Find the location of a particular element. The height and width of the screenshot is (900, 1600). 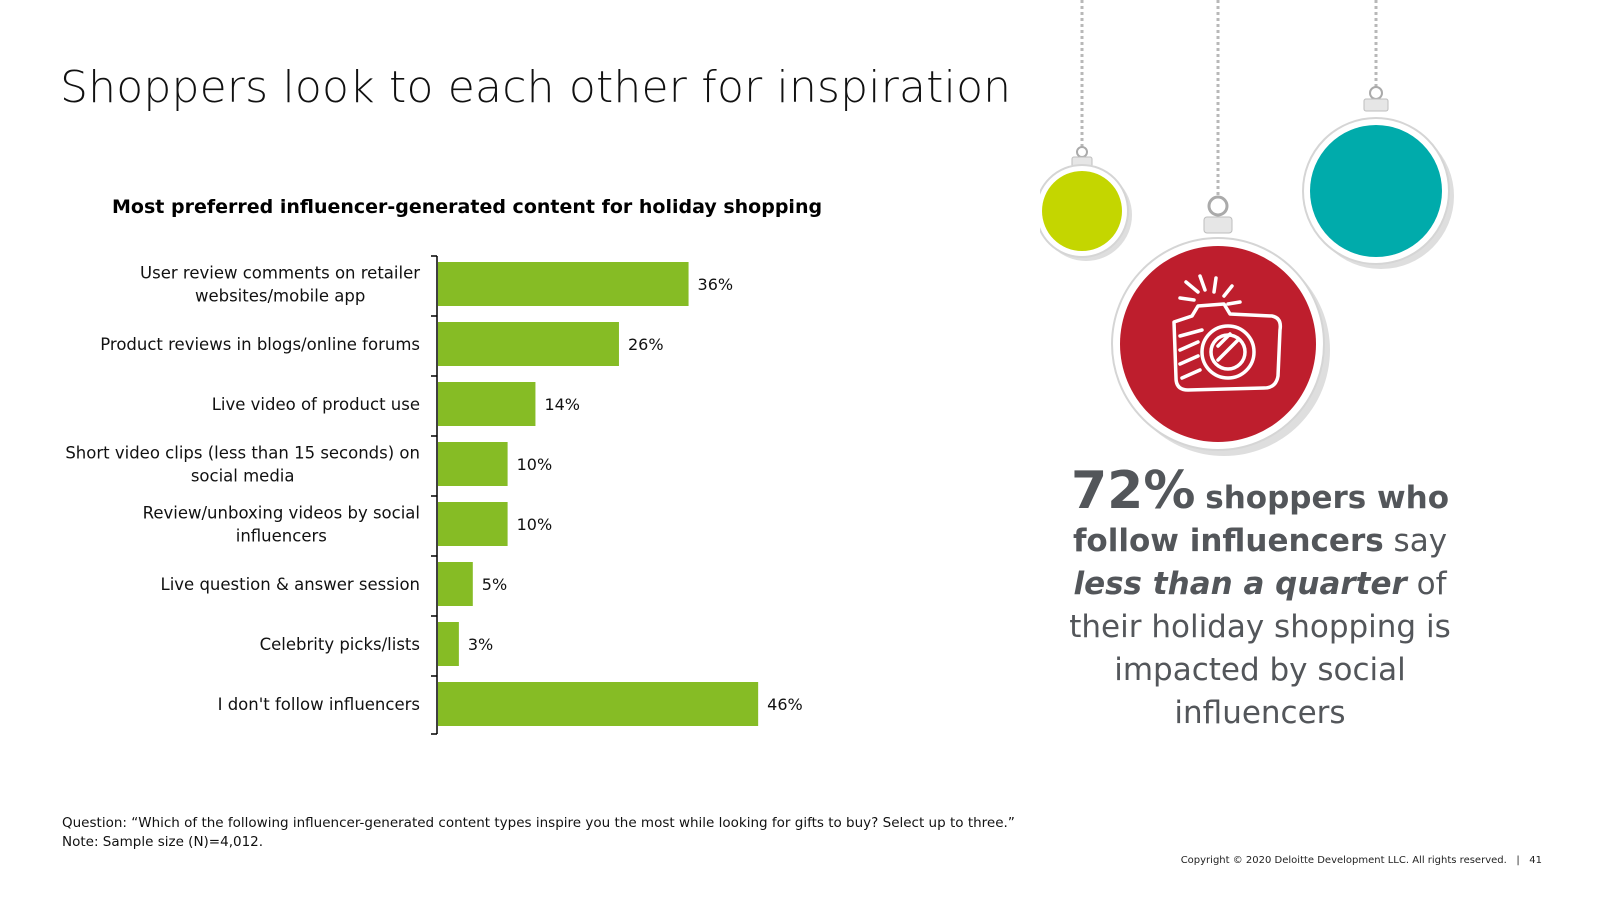

data-label: 46% is located at coordinates (785, 704).